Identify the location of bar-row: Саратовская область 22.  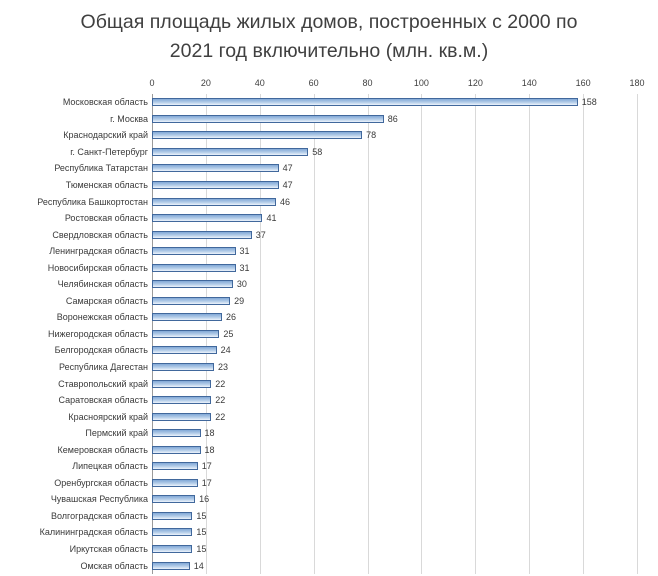
(318, 400).